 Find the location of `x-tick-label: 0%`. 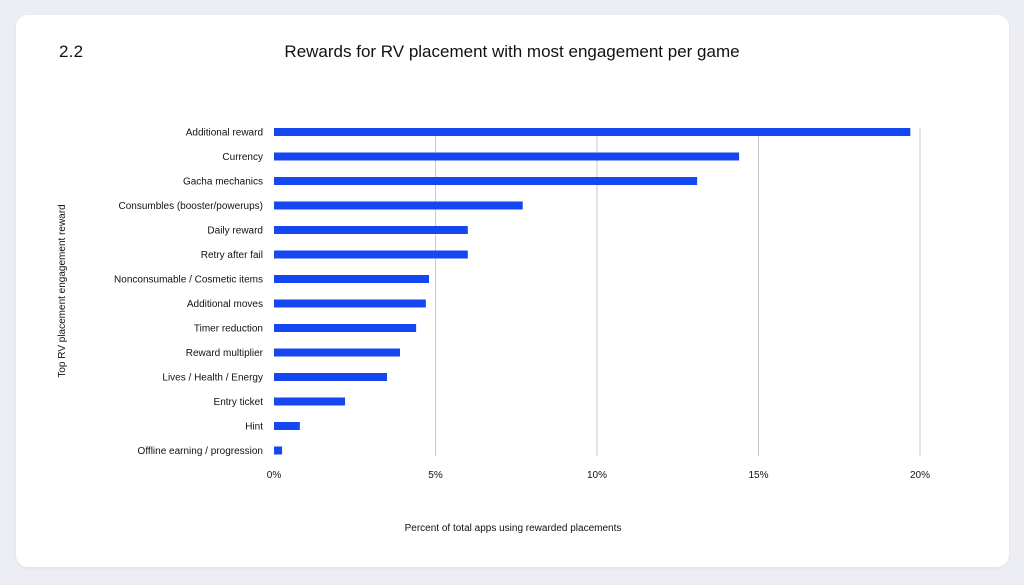

x-tick-label: 0% is located at coordinates (274, 475).